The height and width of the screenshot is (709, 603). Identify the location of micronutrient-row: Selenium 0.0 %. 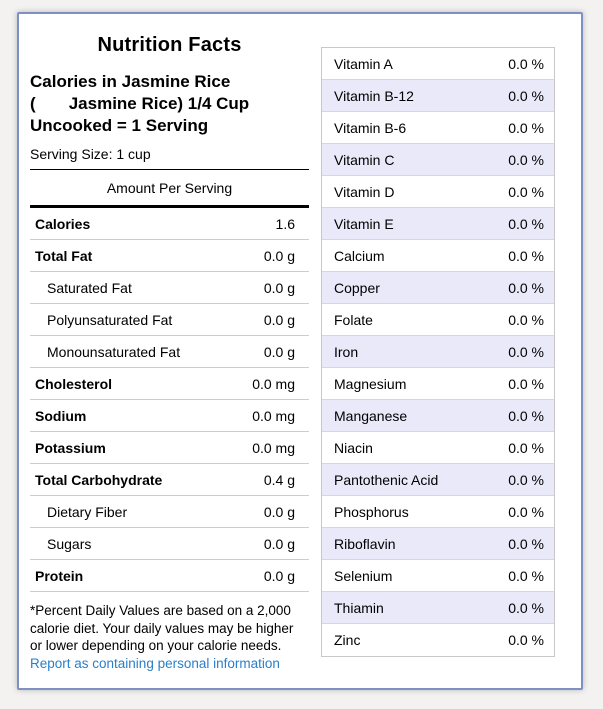
(438, 576).